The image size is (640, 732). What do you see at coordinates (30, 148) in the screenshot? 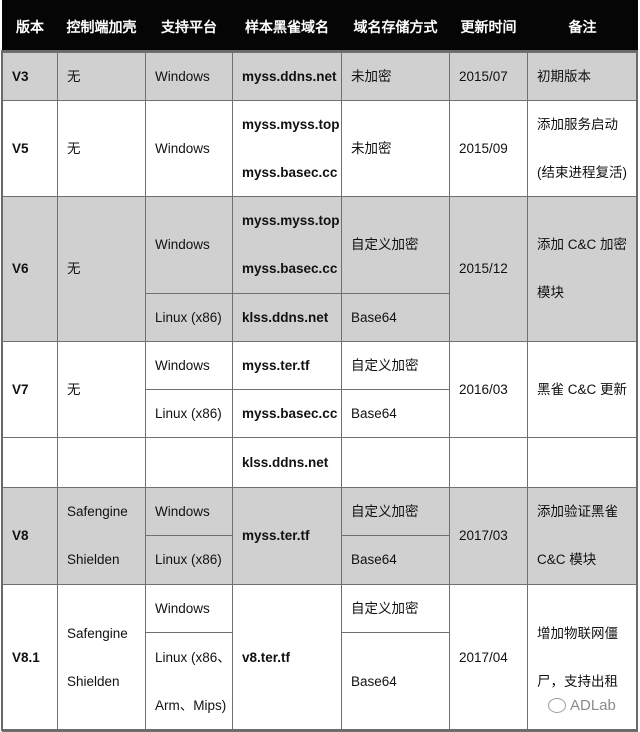
I see `cell-version: V5` at bounding box center [30, 148].